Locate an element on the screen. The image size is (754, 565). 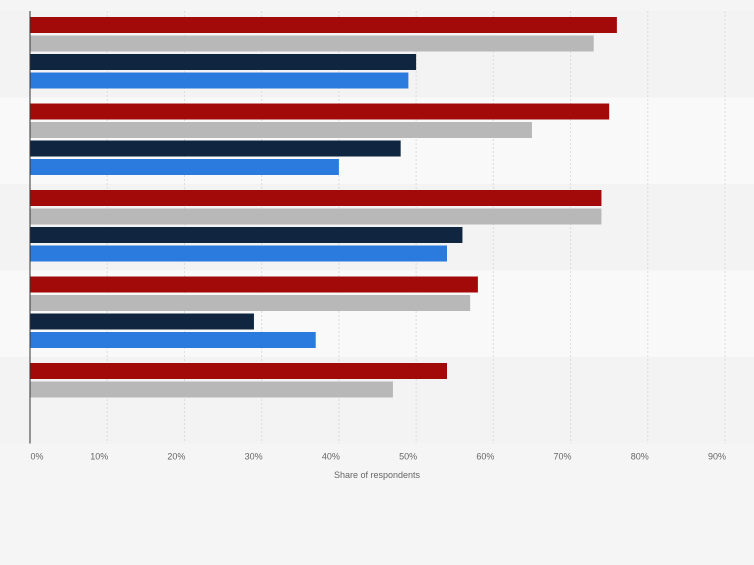
x-tick-label: 90% is located at coordinates (717, 457).